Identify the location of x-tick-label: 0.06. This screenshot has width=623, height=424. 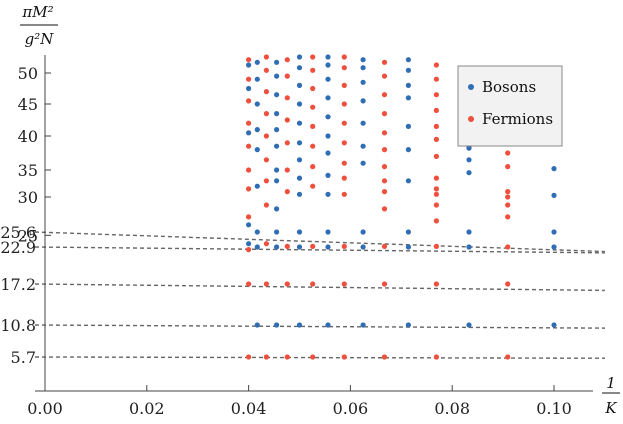
(351, 408).